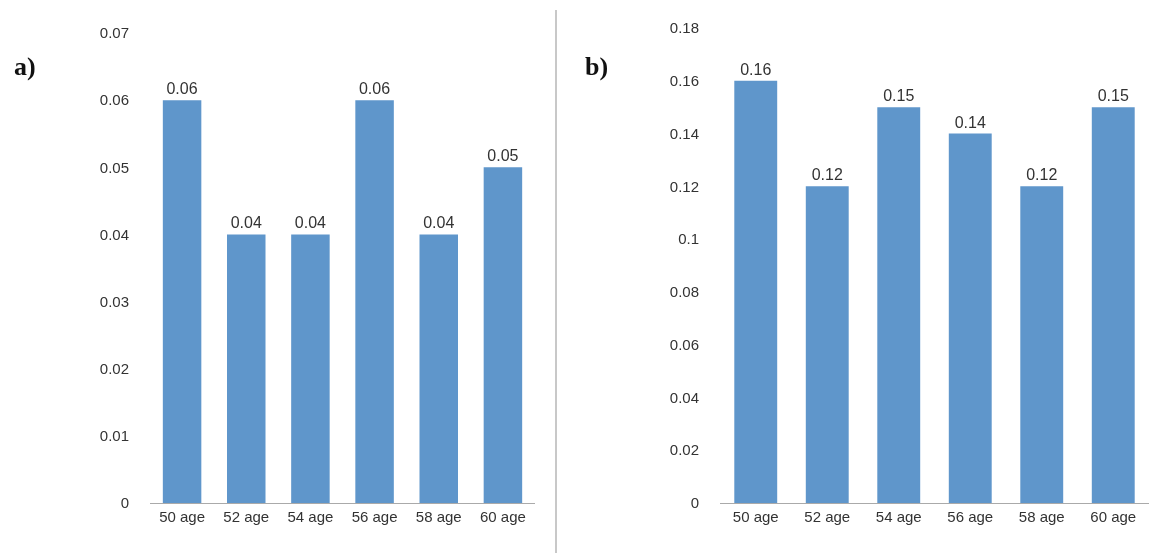  What do you see at coordinates (684, 292) in the screenshot?
I see `y-tick-label: 0.08` at bounding box center [684, 292].